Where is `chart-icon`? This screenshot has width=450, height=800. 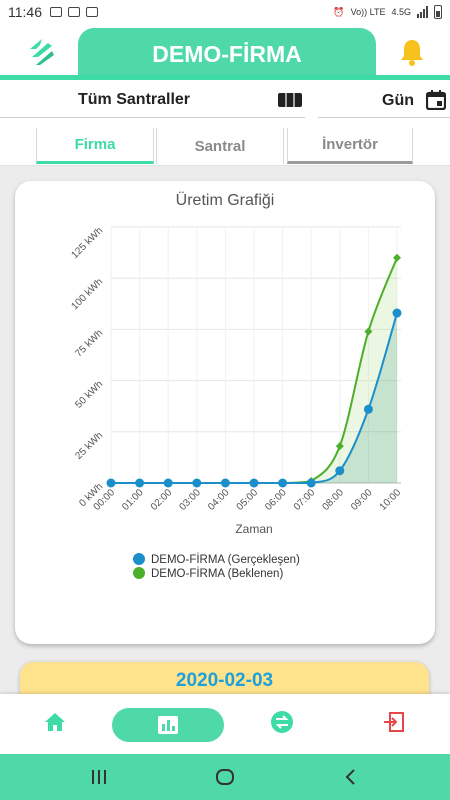 chart-icon is located at coordinates (168, 725).